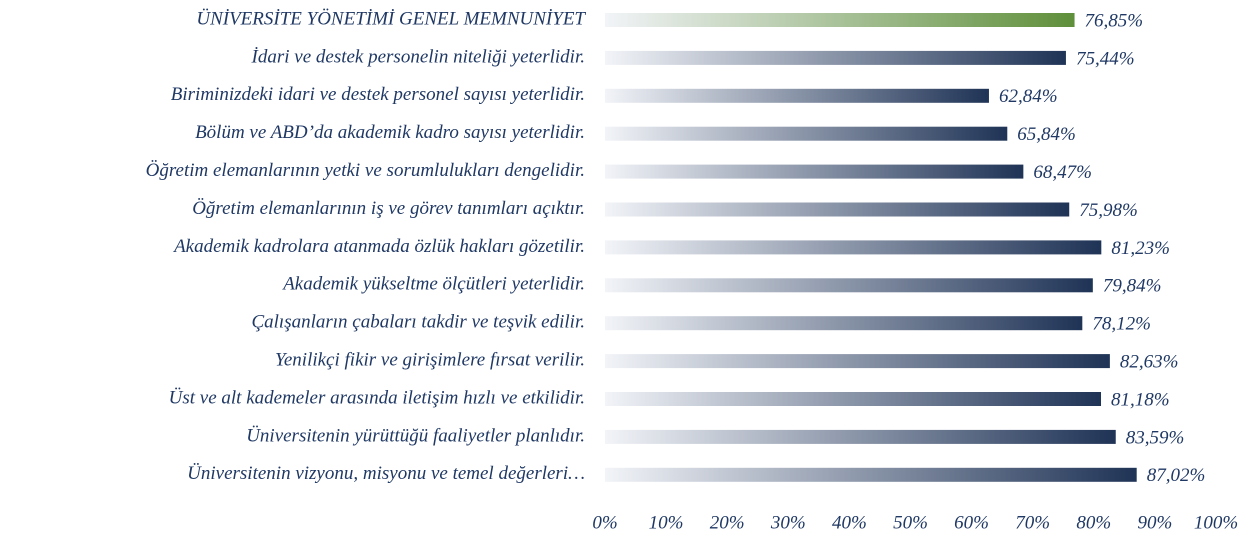  Describe the element at coordinates (1108, 210) in the screenshot. I see `value-label: 75,98%` at that location.